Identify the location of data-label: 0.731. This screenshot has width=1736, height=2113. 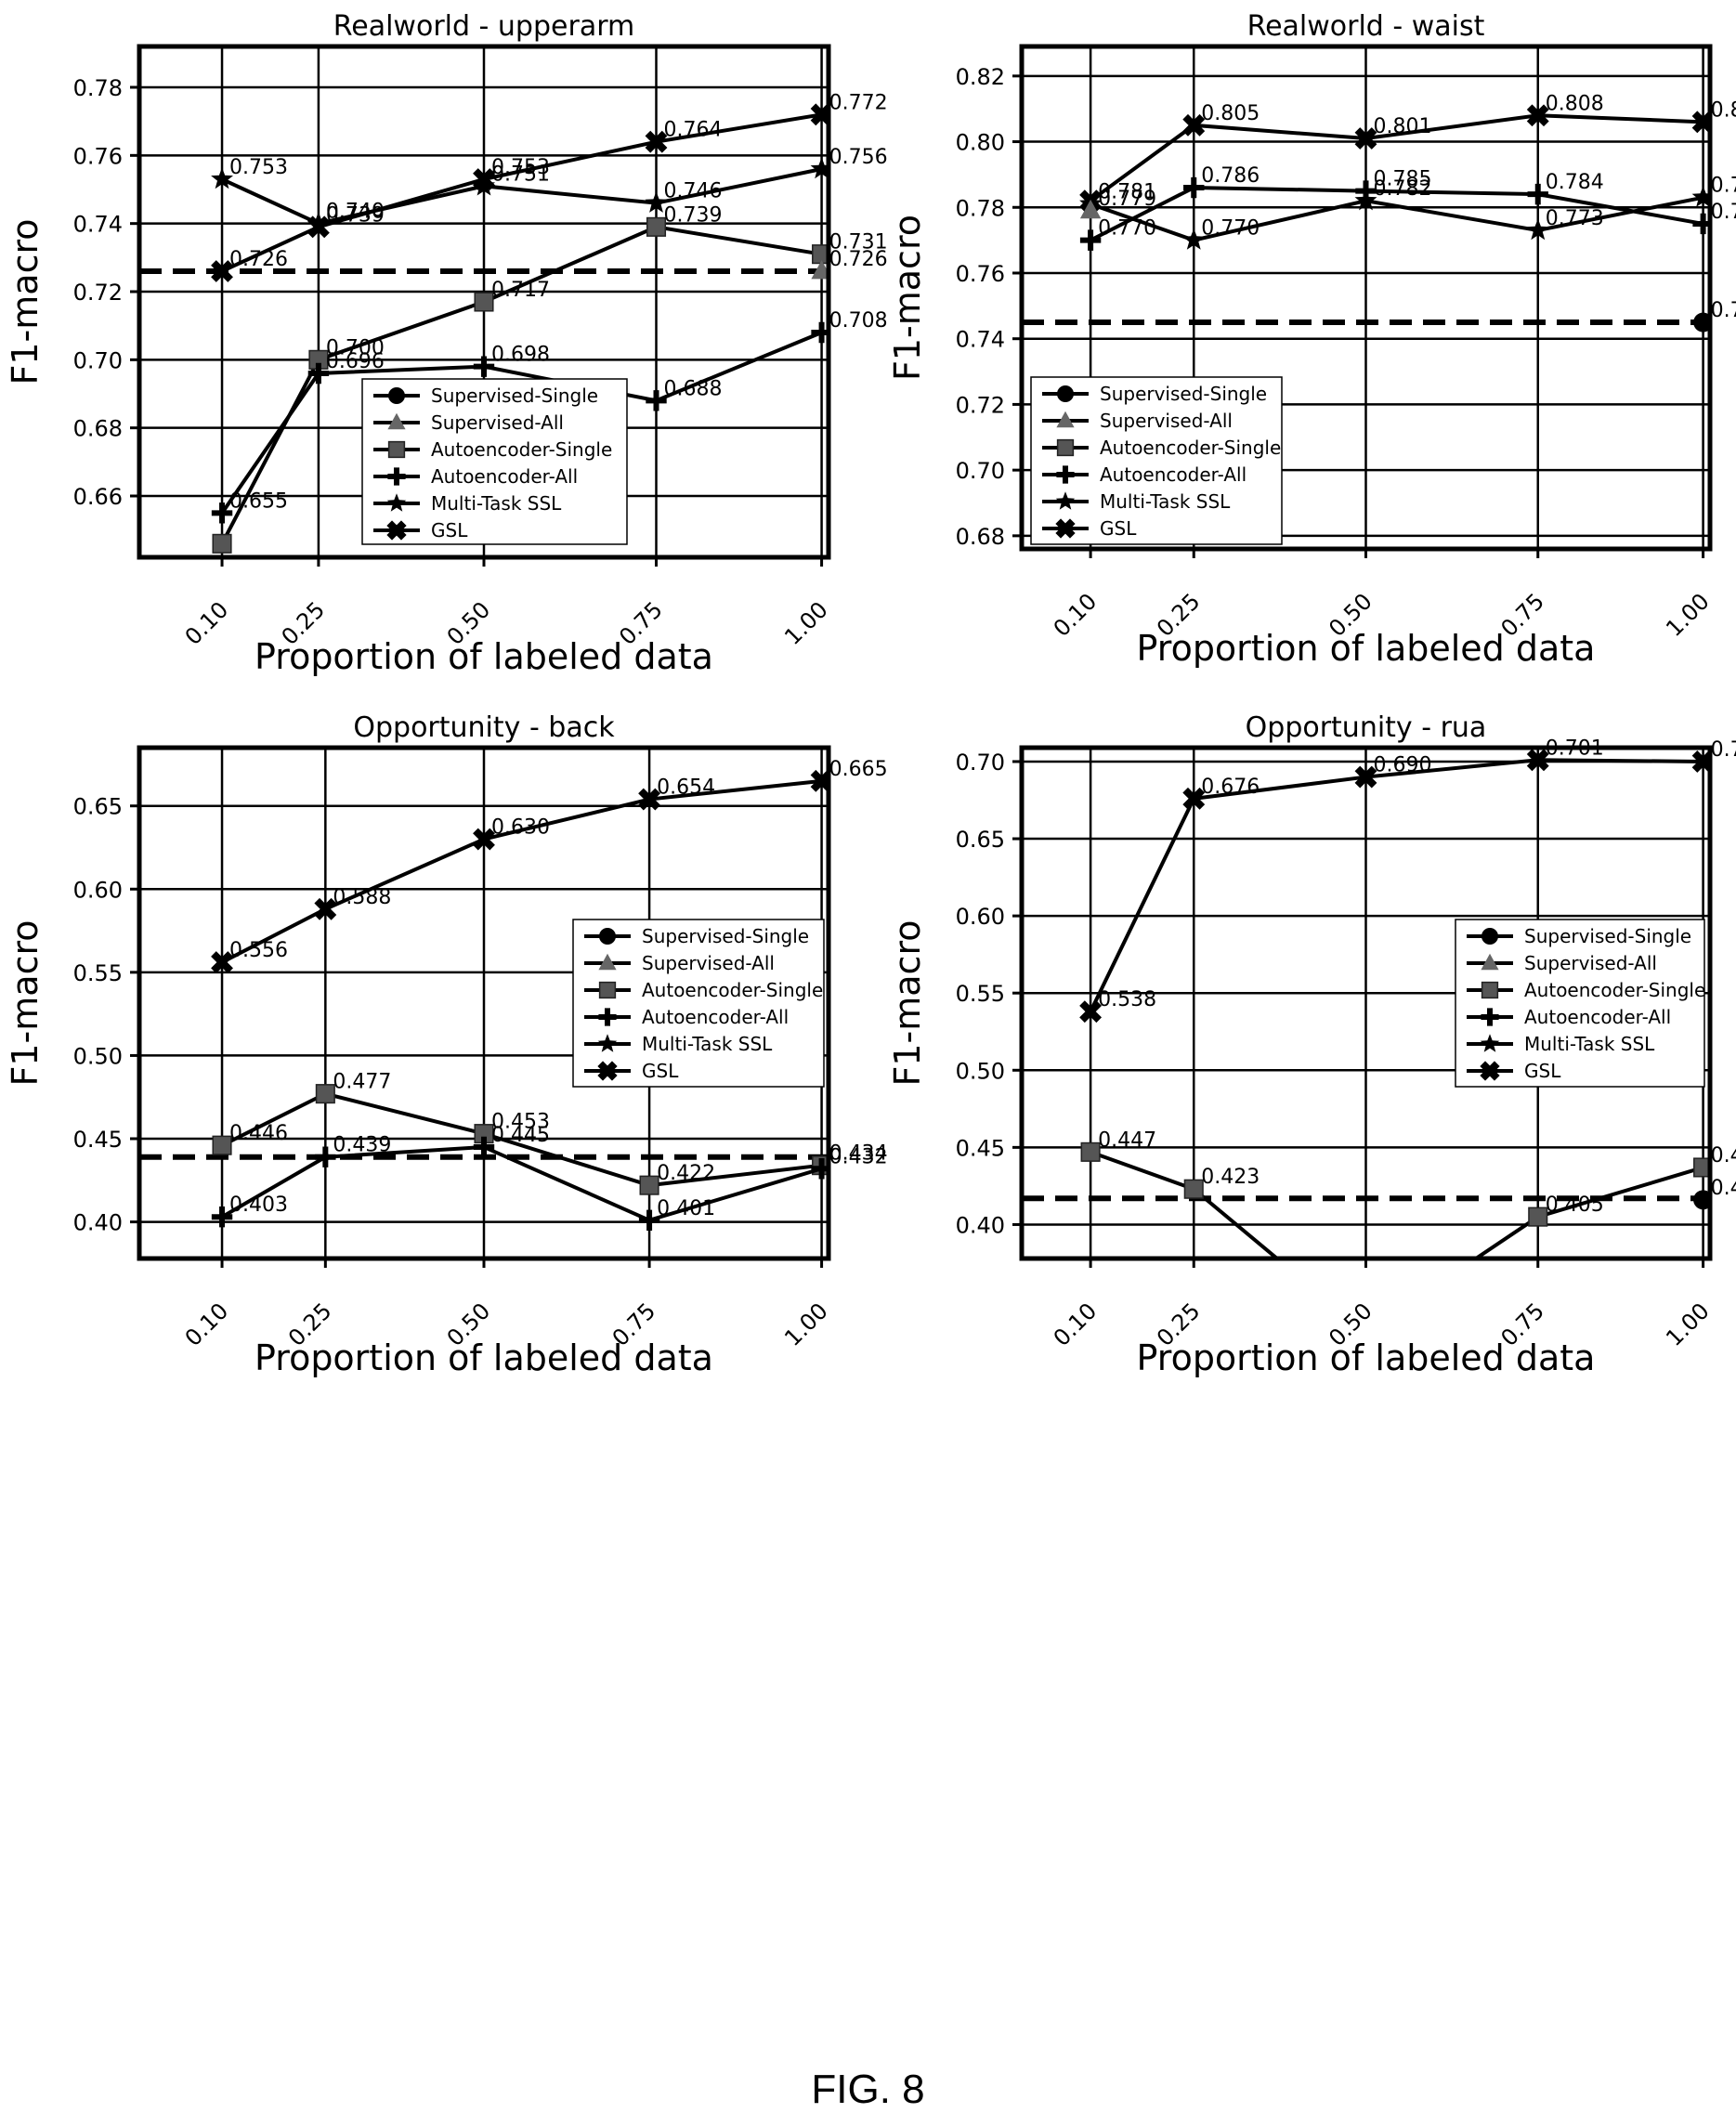
(859, 243).